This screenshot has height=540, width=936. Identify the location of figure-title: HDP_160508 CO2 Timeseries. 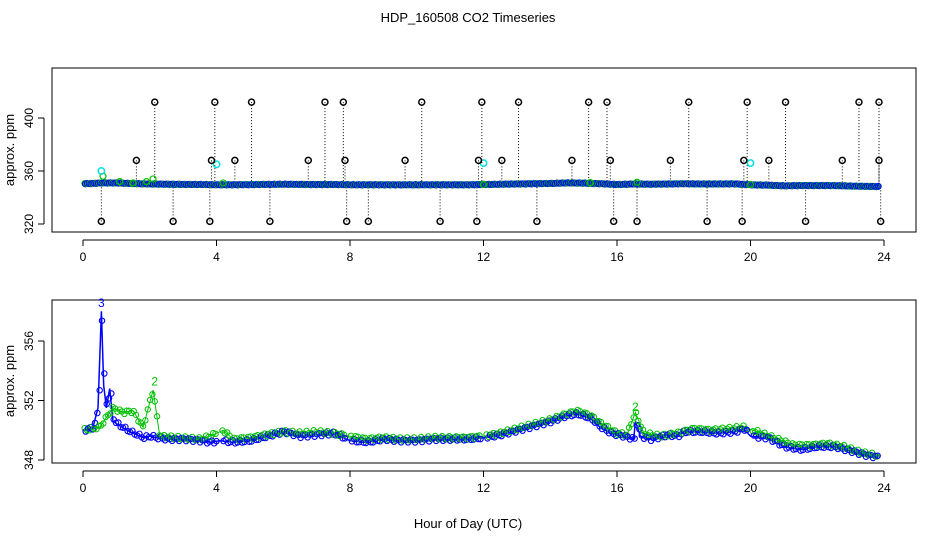
(468, 17).